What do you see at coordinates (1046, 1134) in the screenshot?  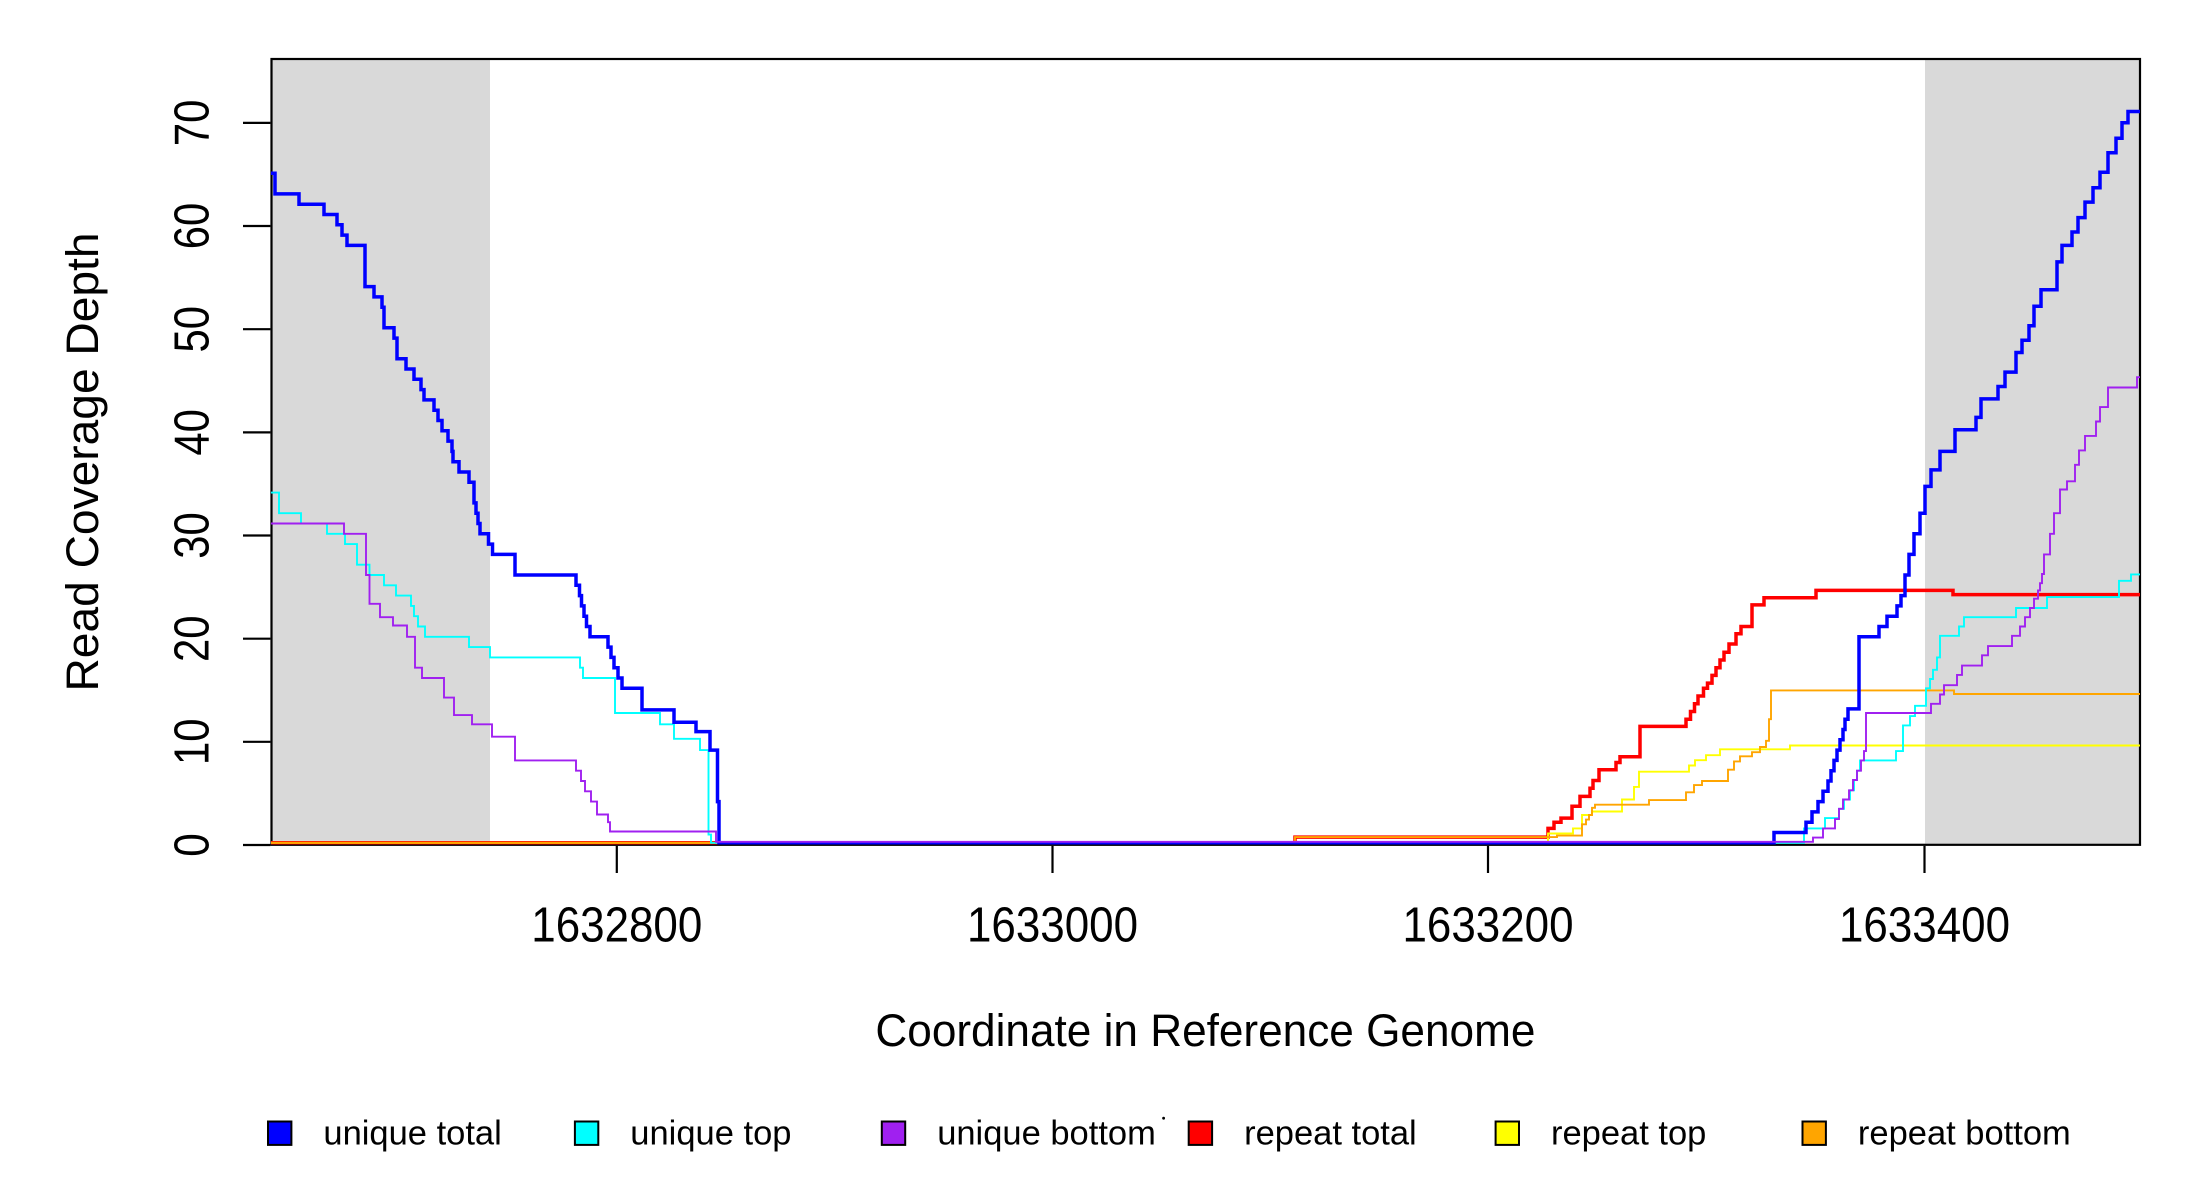 I see `svg-text: unique bottom` at bounding box center [1046, 1134].